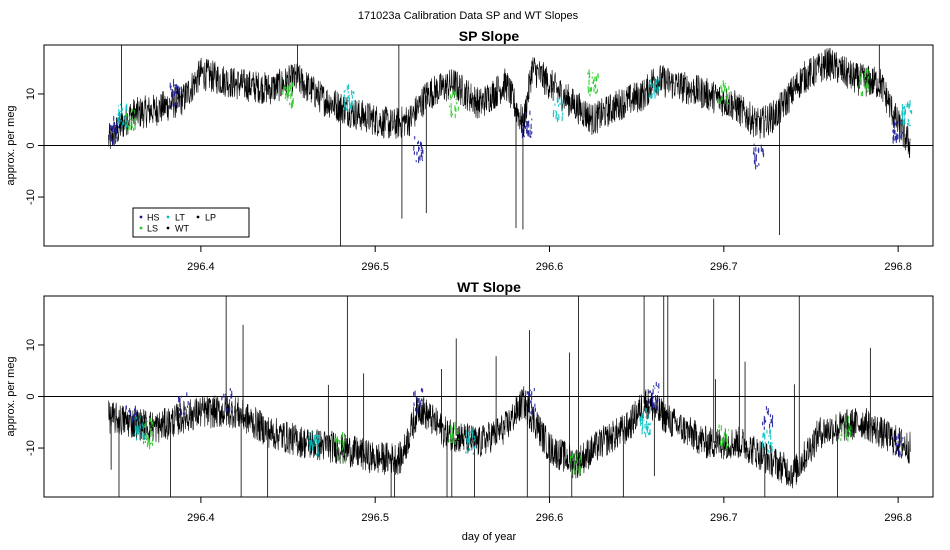 This screenshot has width=950, height=550. I want to click on legend-marker-lt, so click(168, 217).